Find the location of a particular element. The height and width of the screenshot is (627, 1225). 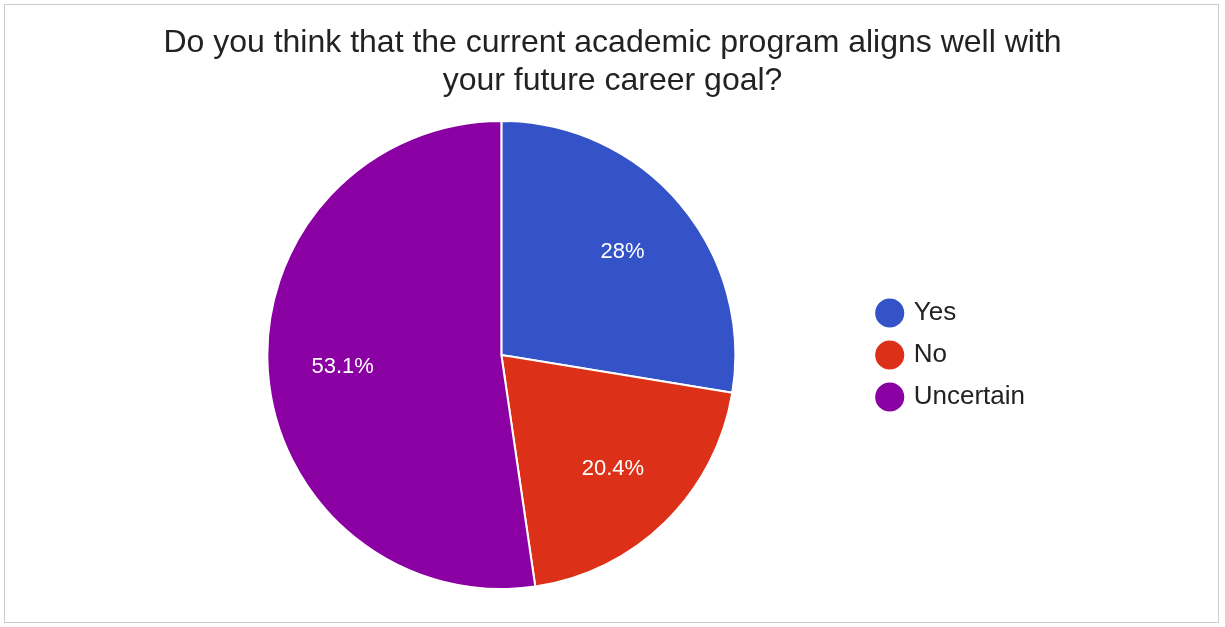

legend-label: Yes is located at coordinates (935, 311).